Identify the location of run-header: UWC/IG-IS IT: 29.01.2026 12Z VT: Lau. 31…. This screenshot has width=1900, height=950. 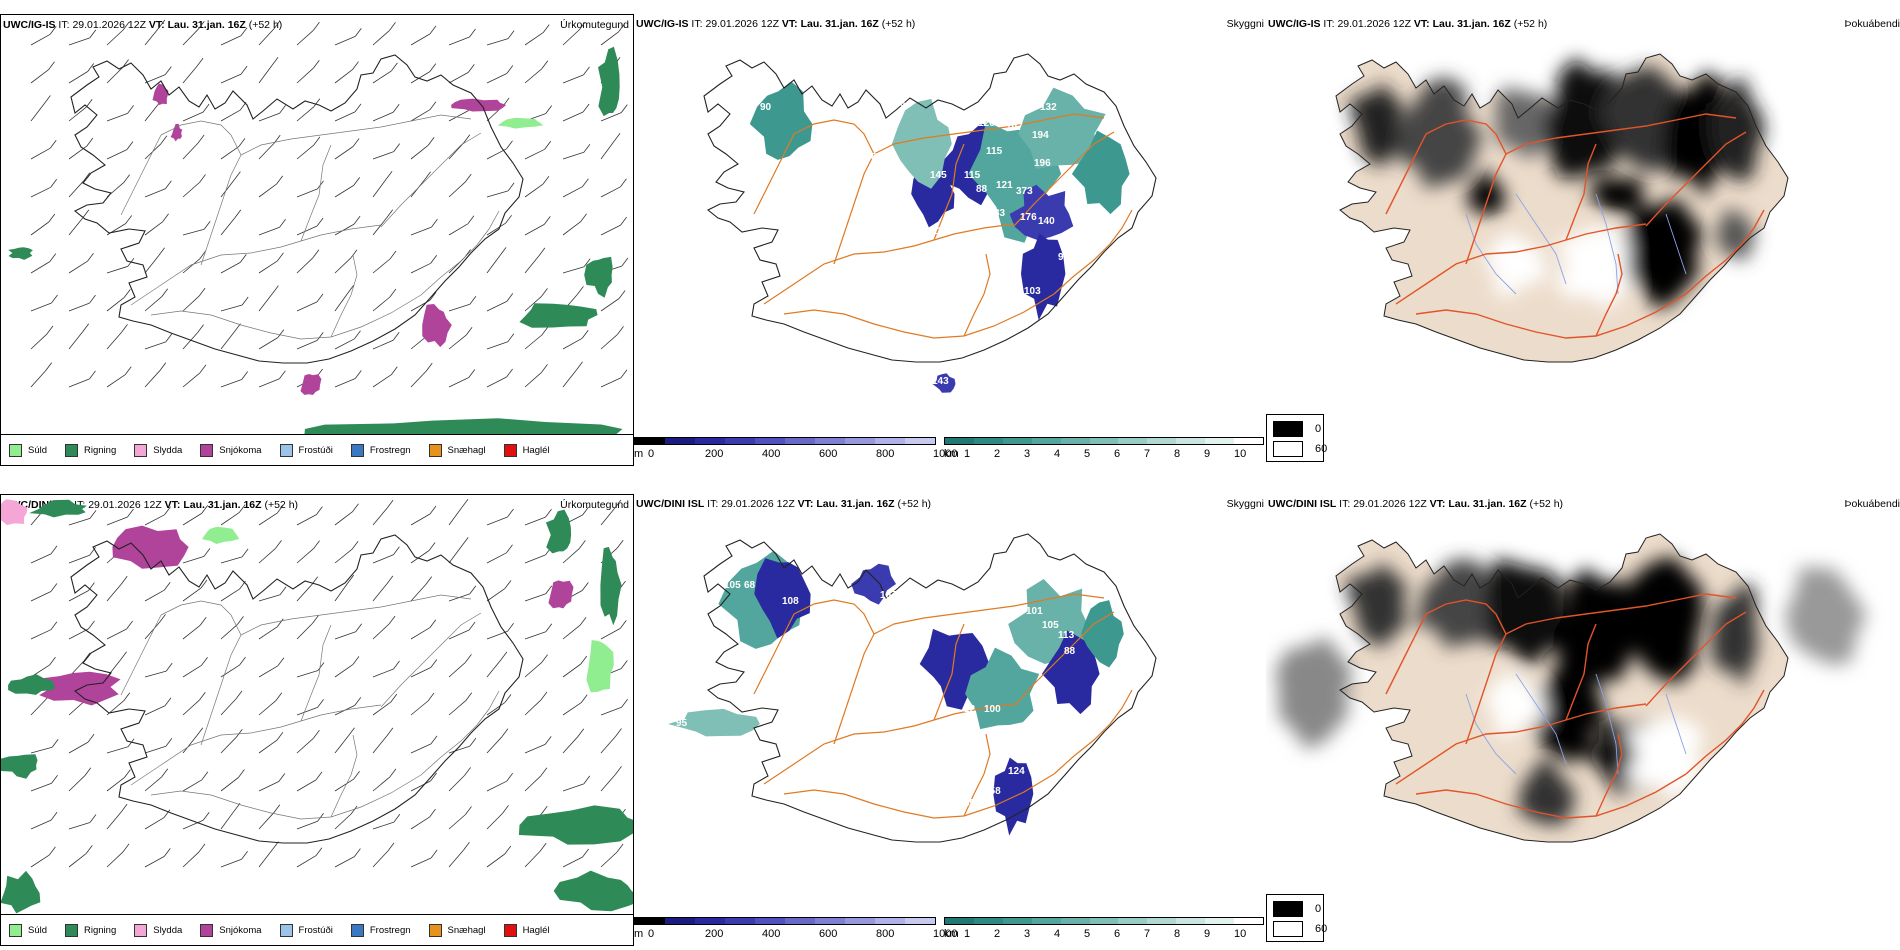
(776, 24).